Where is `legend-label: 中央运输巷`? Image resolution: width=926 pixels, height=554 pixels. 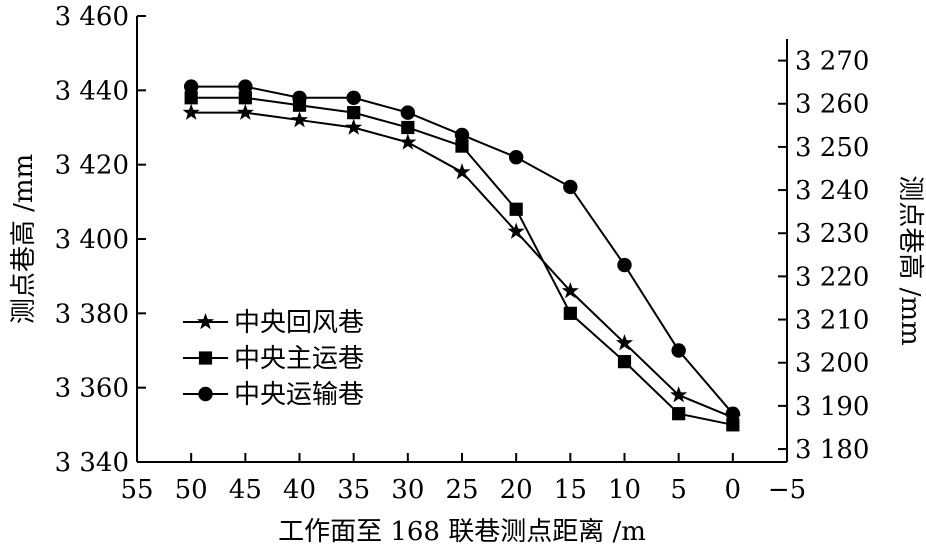 legend-label: 中央运输巷 is located at coordinates (299, 395).